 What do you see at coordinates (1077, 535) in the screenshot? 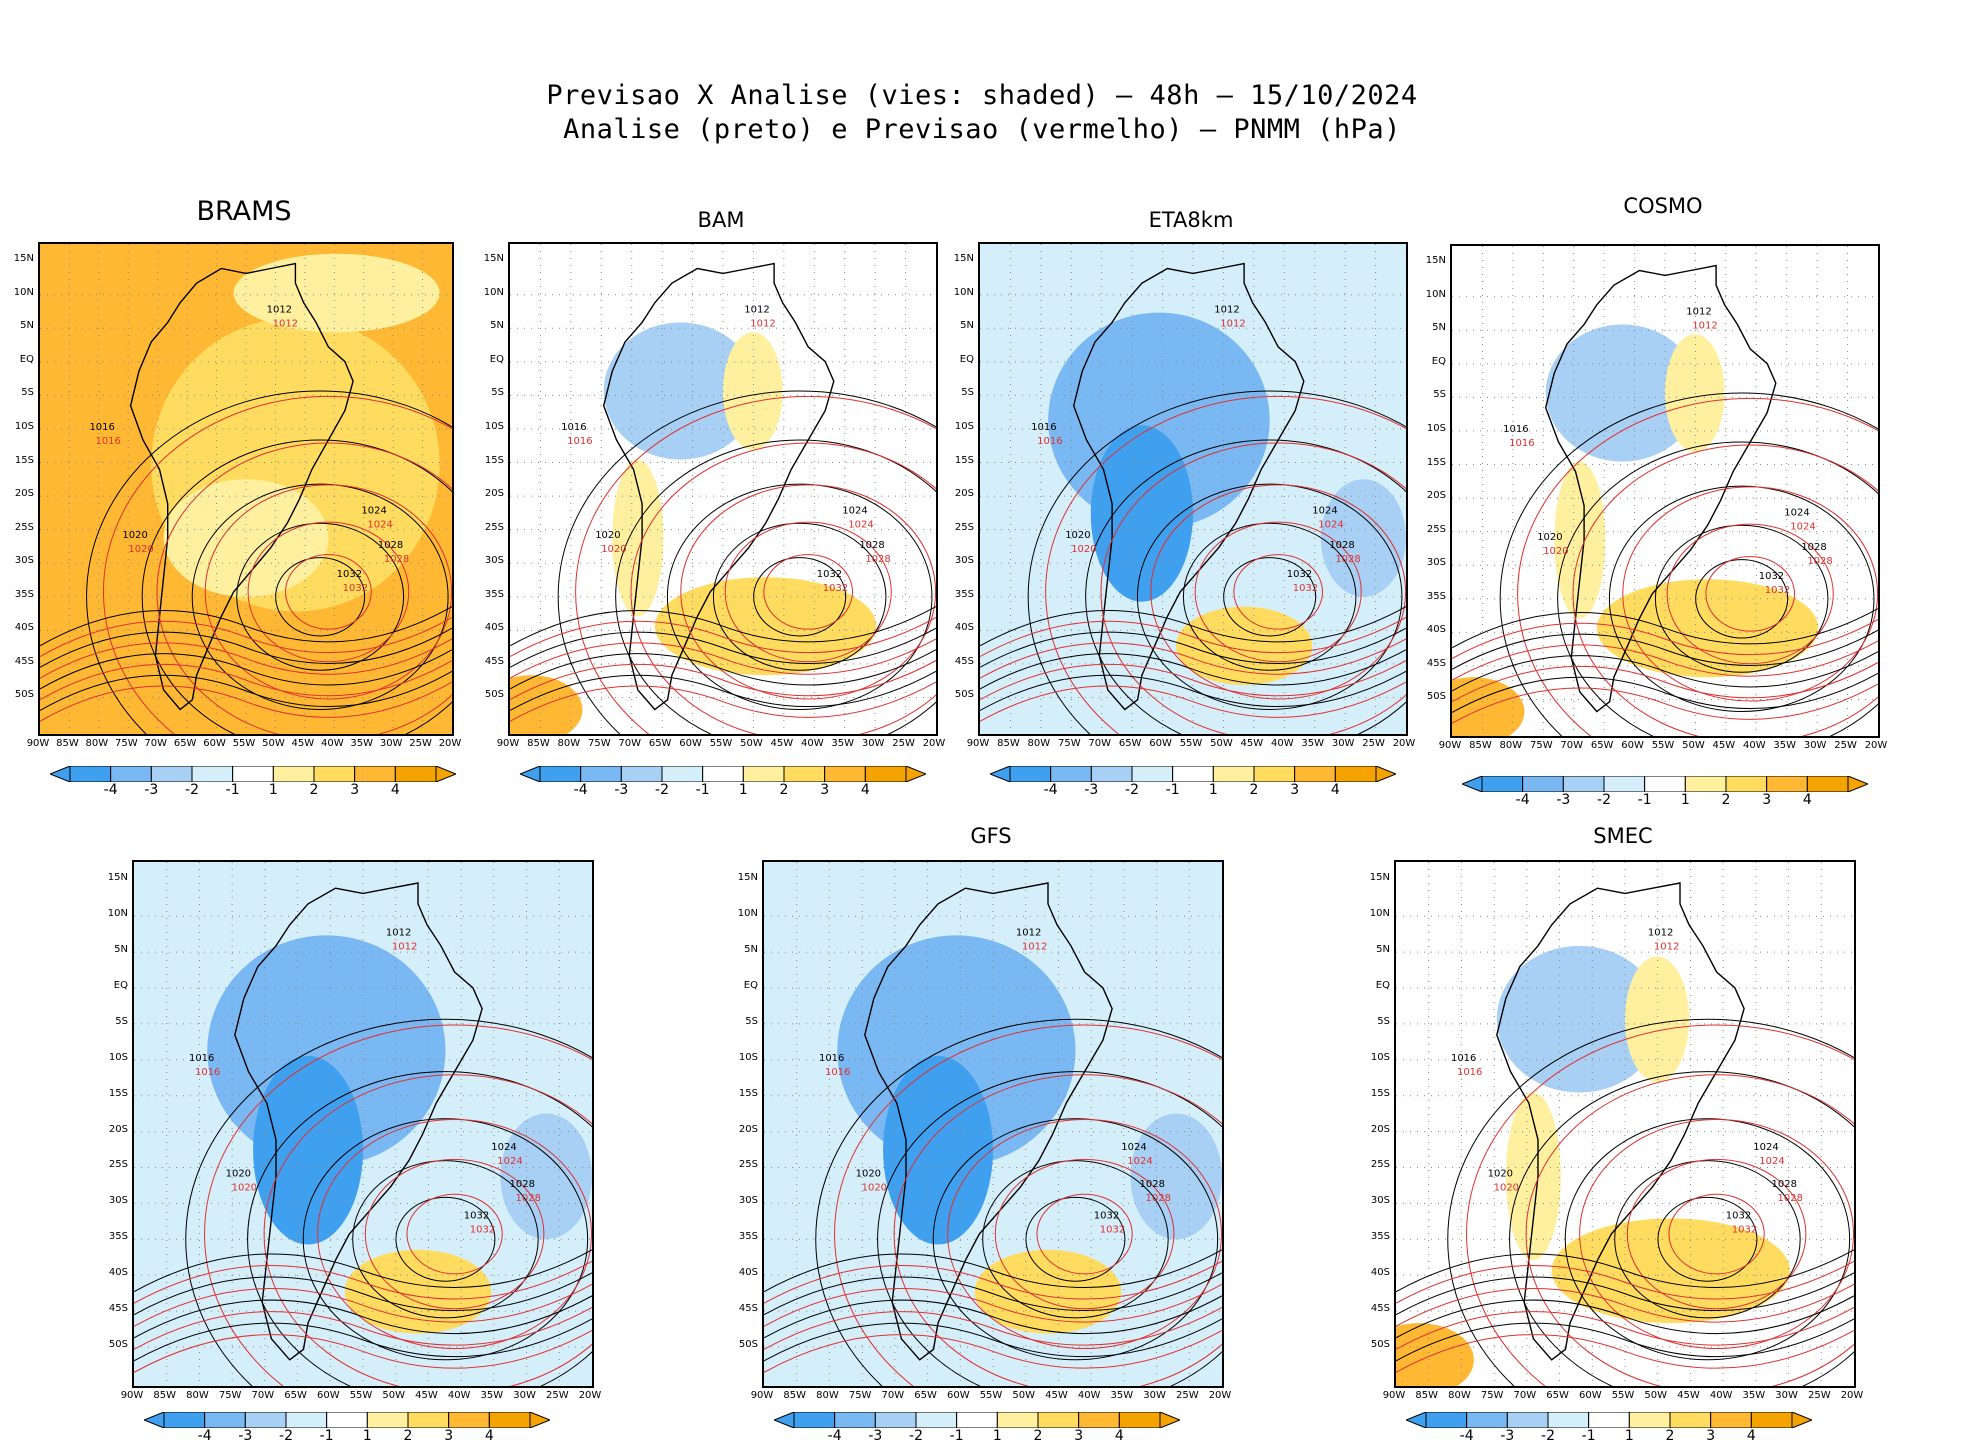
I see `isobar-label-analysis: 1020` at bounding box center [1077, 535].